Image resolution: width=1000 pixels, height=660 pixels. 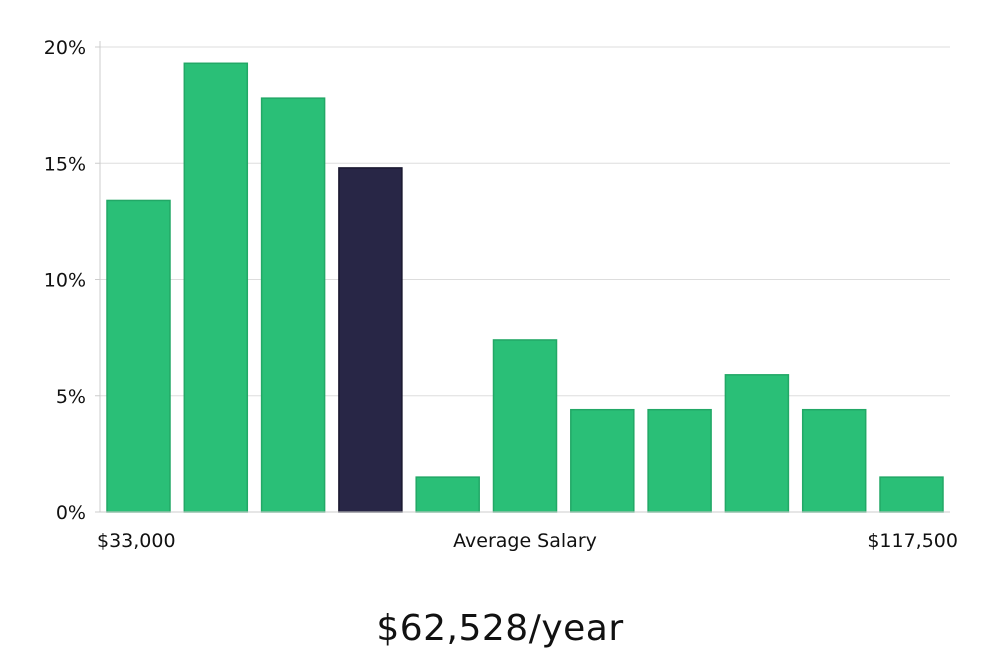 What do you see at coordinates (525, 541) in the screenshot?
I see `x-axis-title: Average Salary` at bounding box center [525, 541].